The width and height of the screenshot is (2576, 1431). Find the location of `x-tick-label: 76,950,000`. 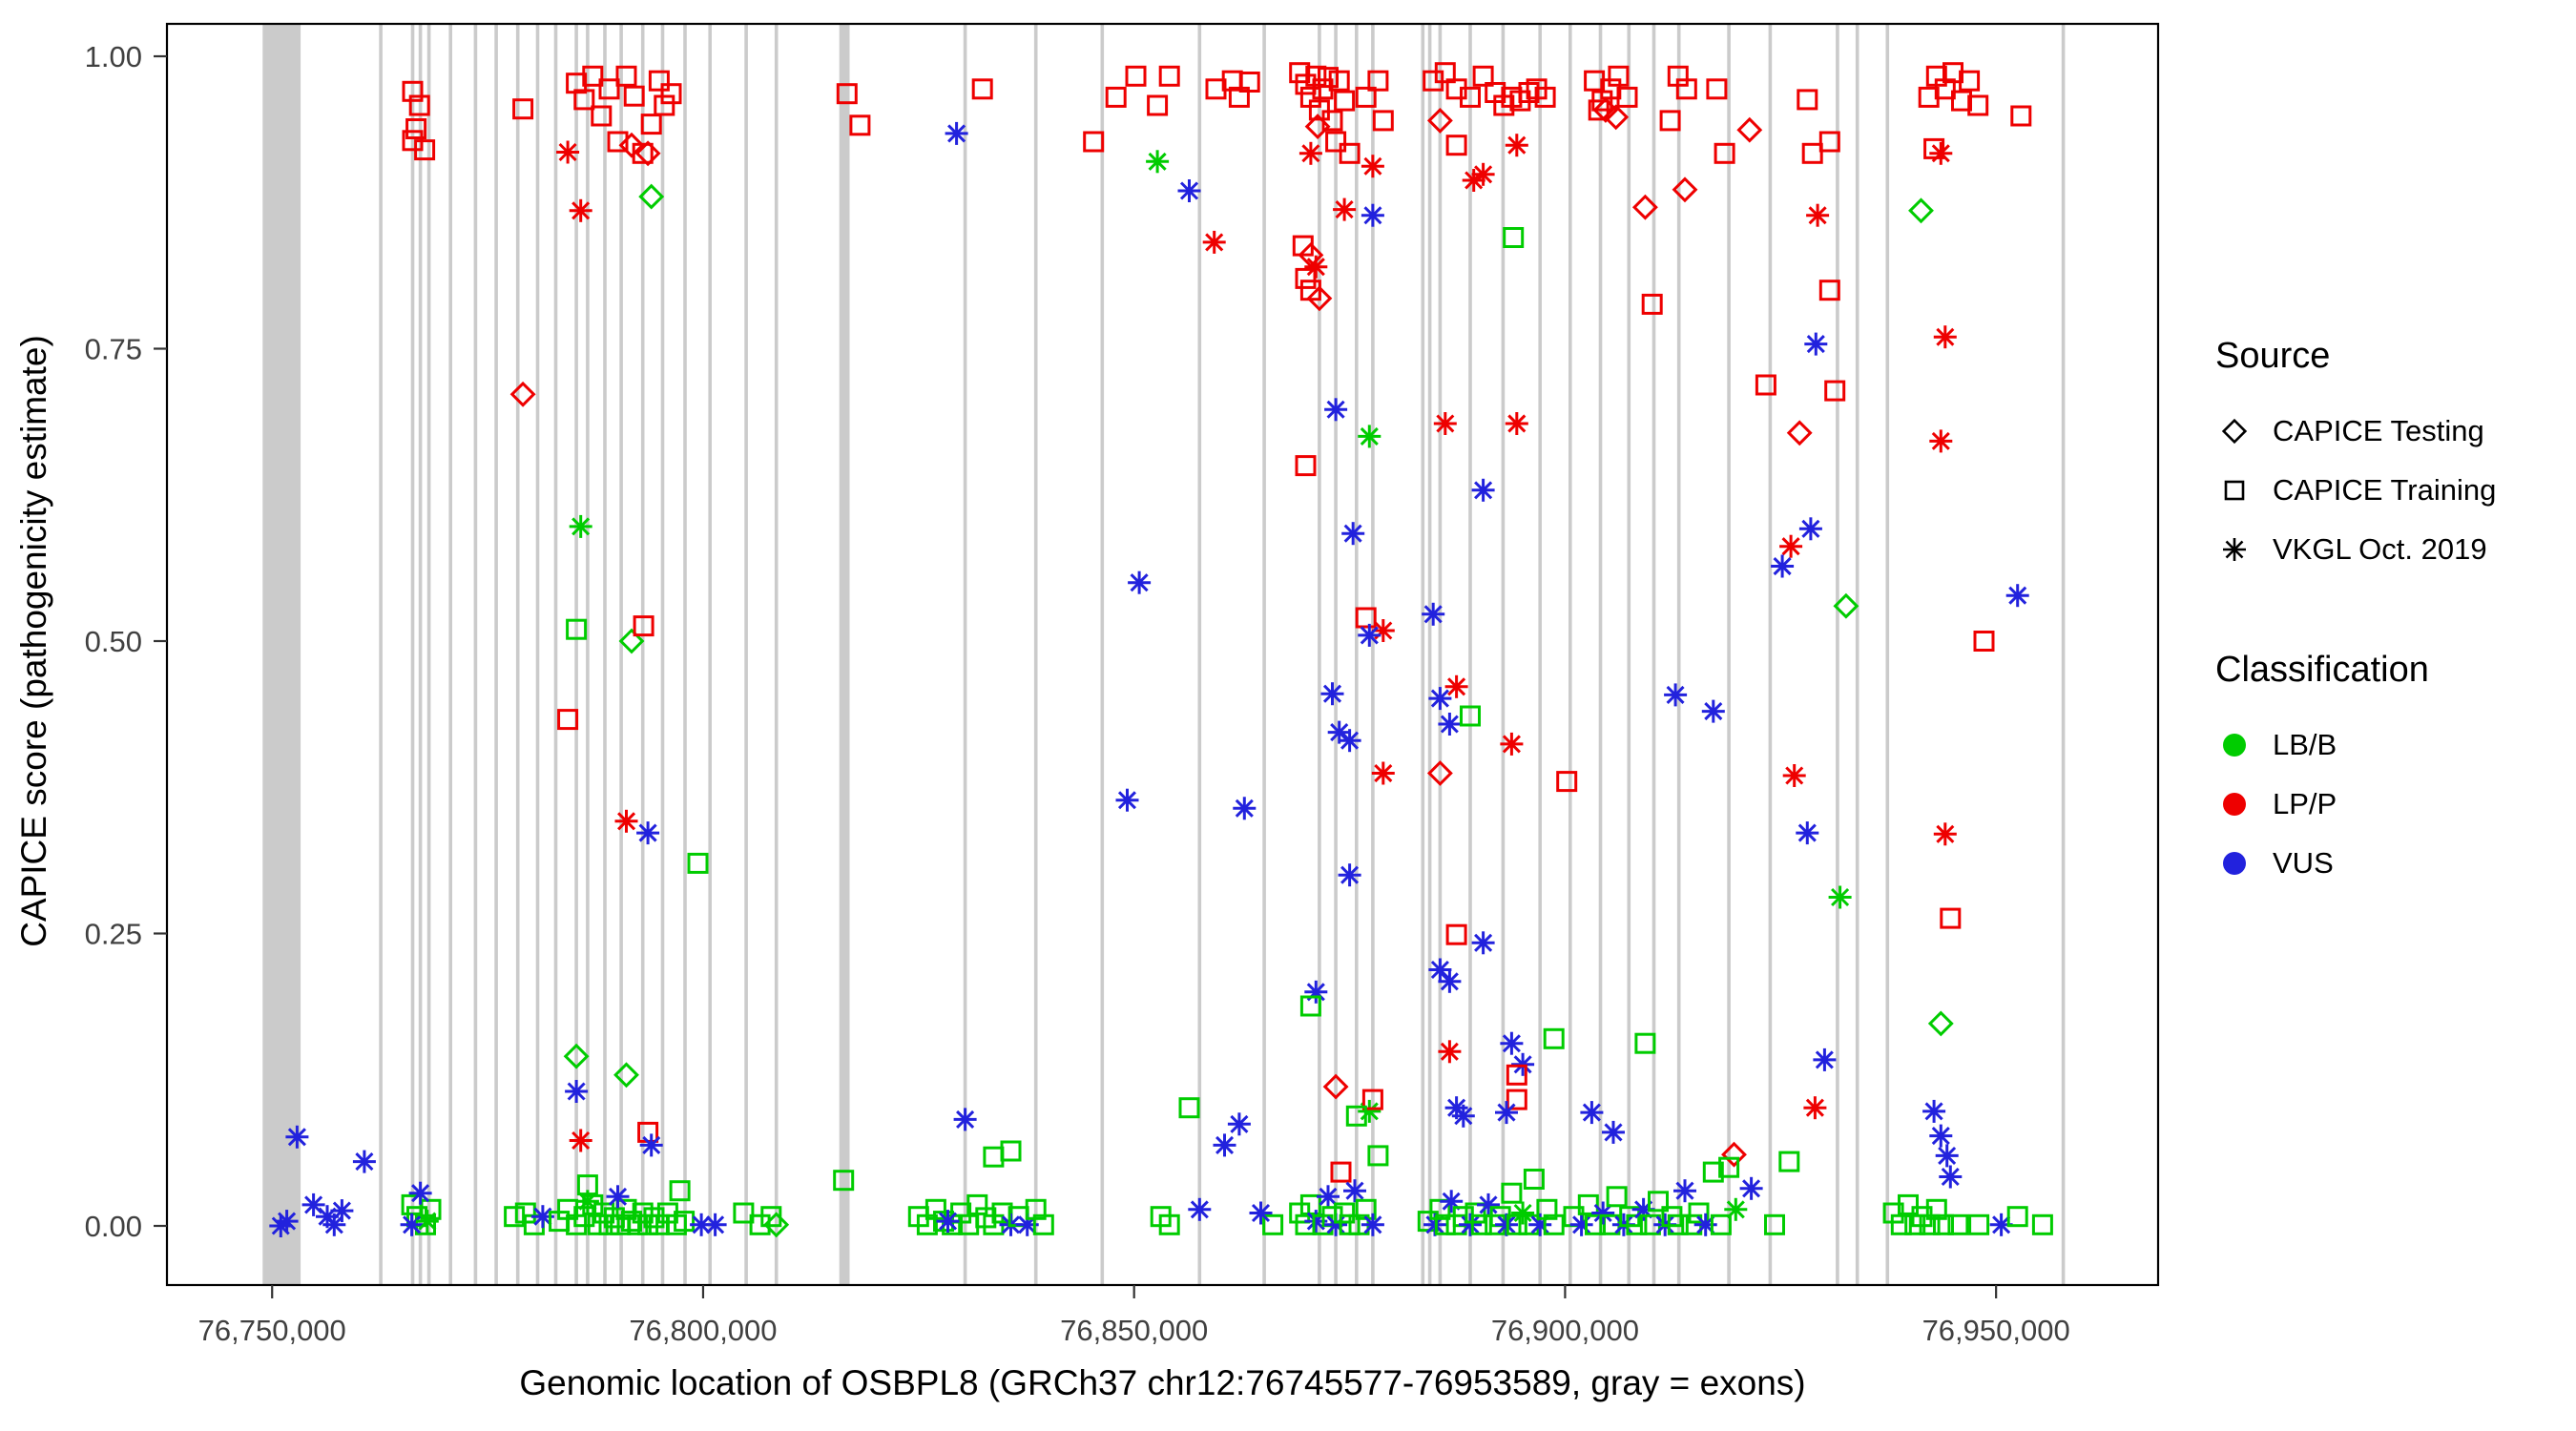

x-tick-label: 76,950,000 is located at coordinates (1996, 1330).